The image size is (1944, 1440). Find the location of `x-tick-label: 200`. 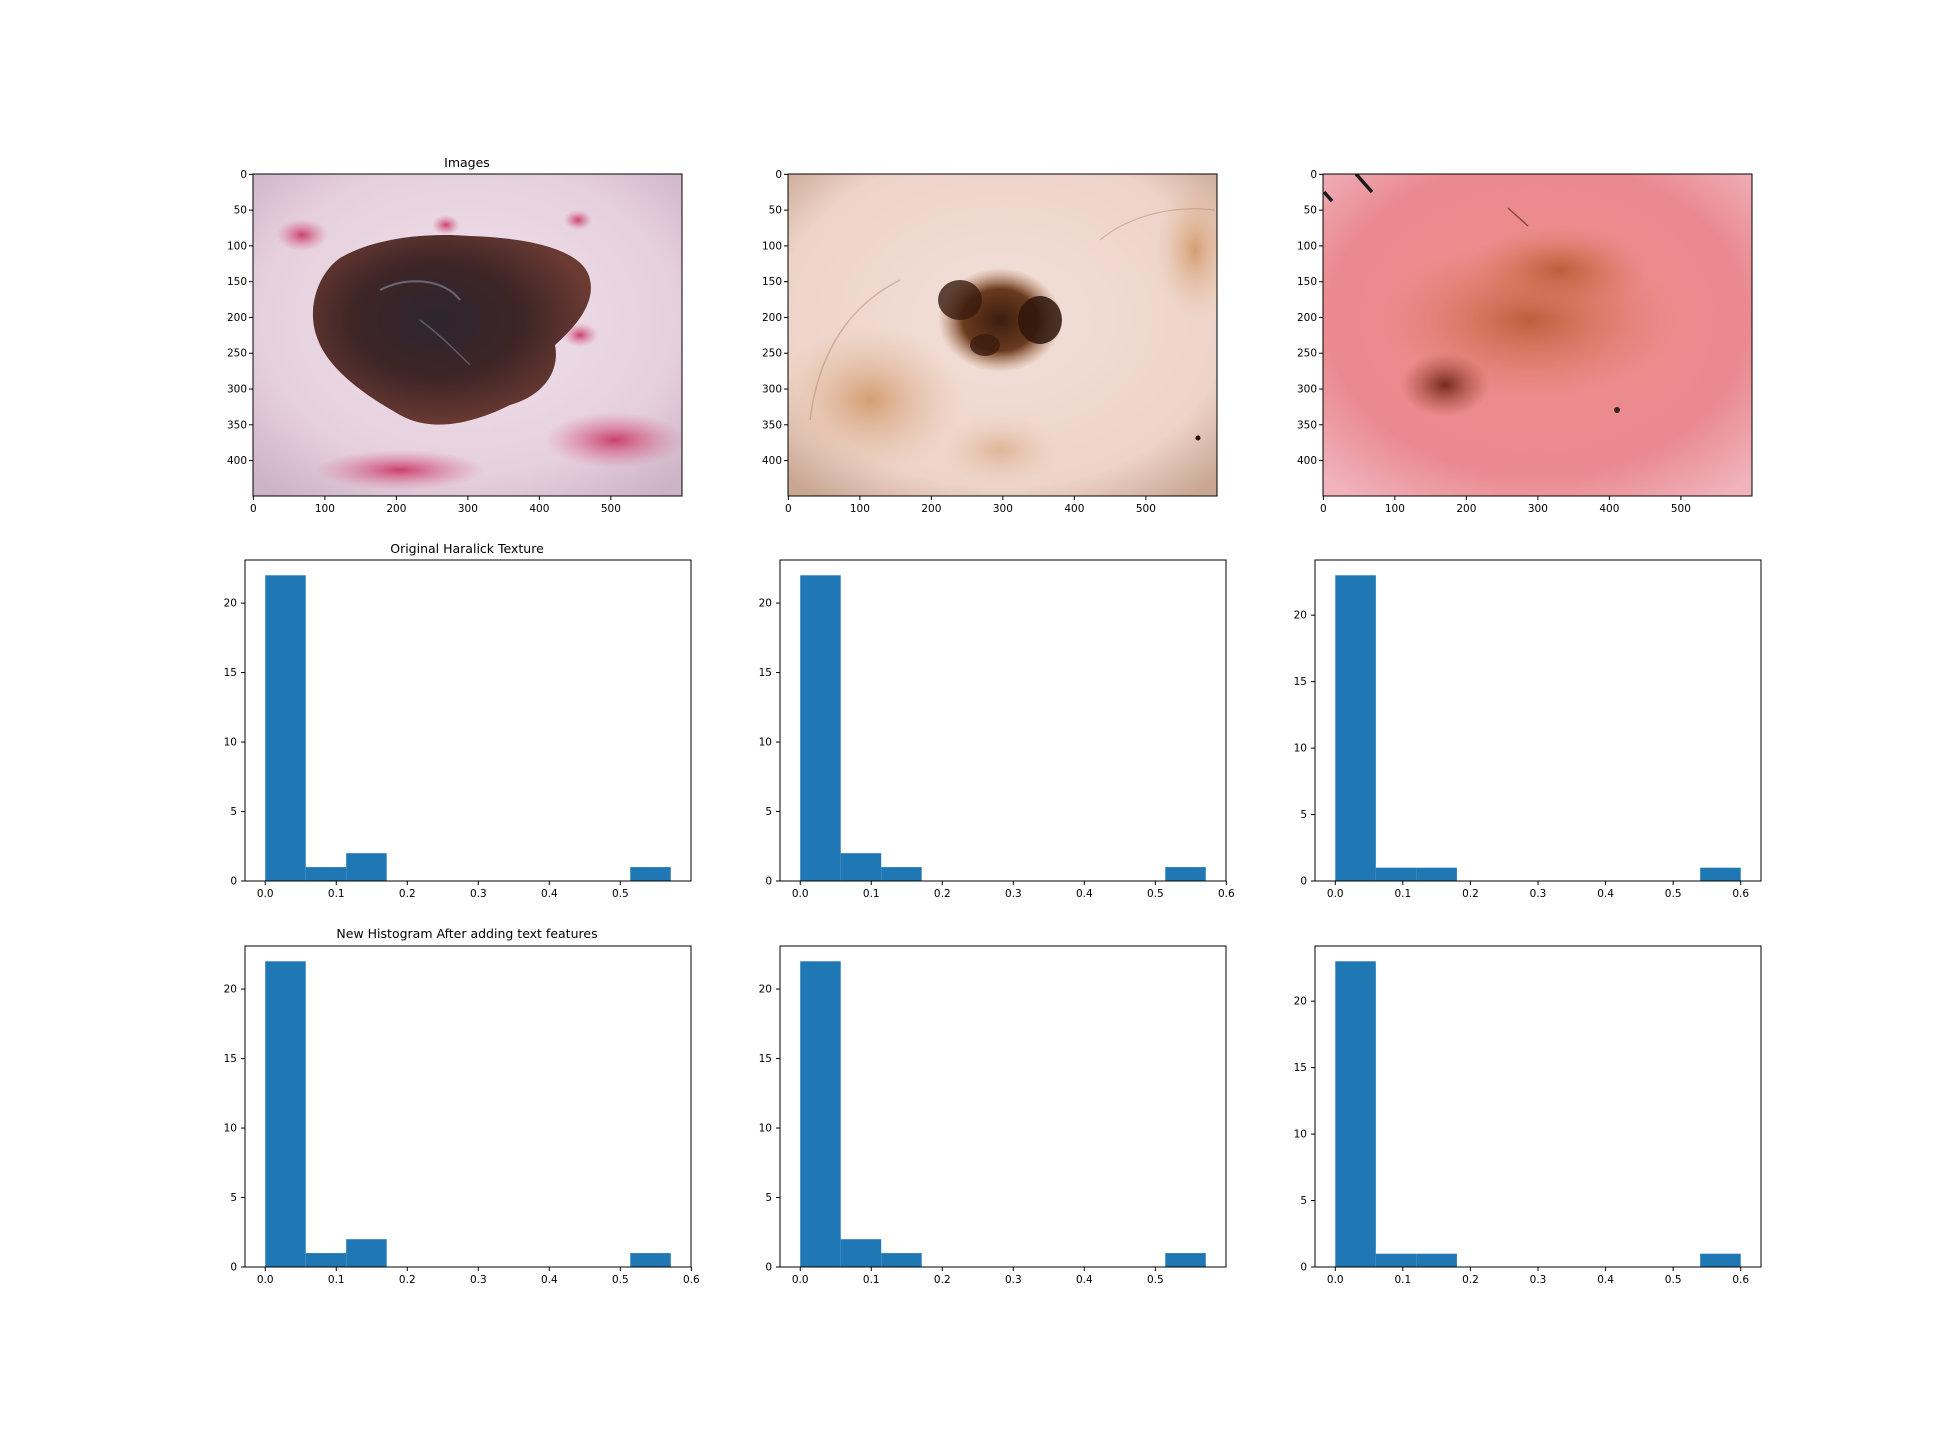

x-tick-label: 200 is located at coordinates (931, 509).